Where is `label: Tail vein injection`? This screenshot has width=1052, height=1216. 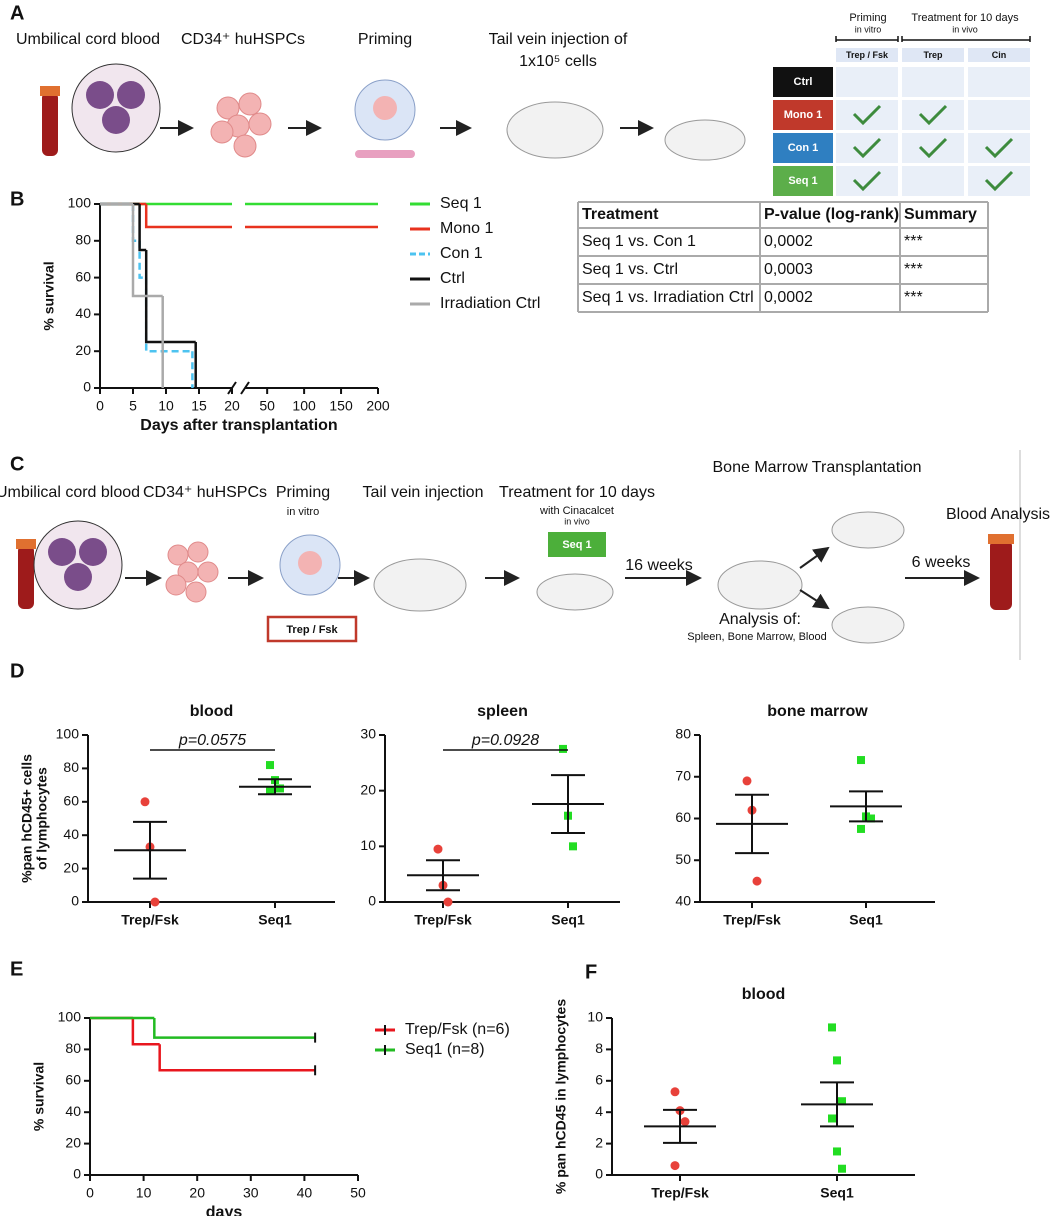 label: Tail vein injection is located at coordinates (423, 492).